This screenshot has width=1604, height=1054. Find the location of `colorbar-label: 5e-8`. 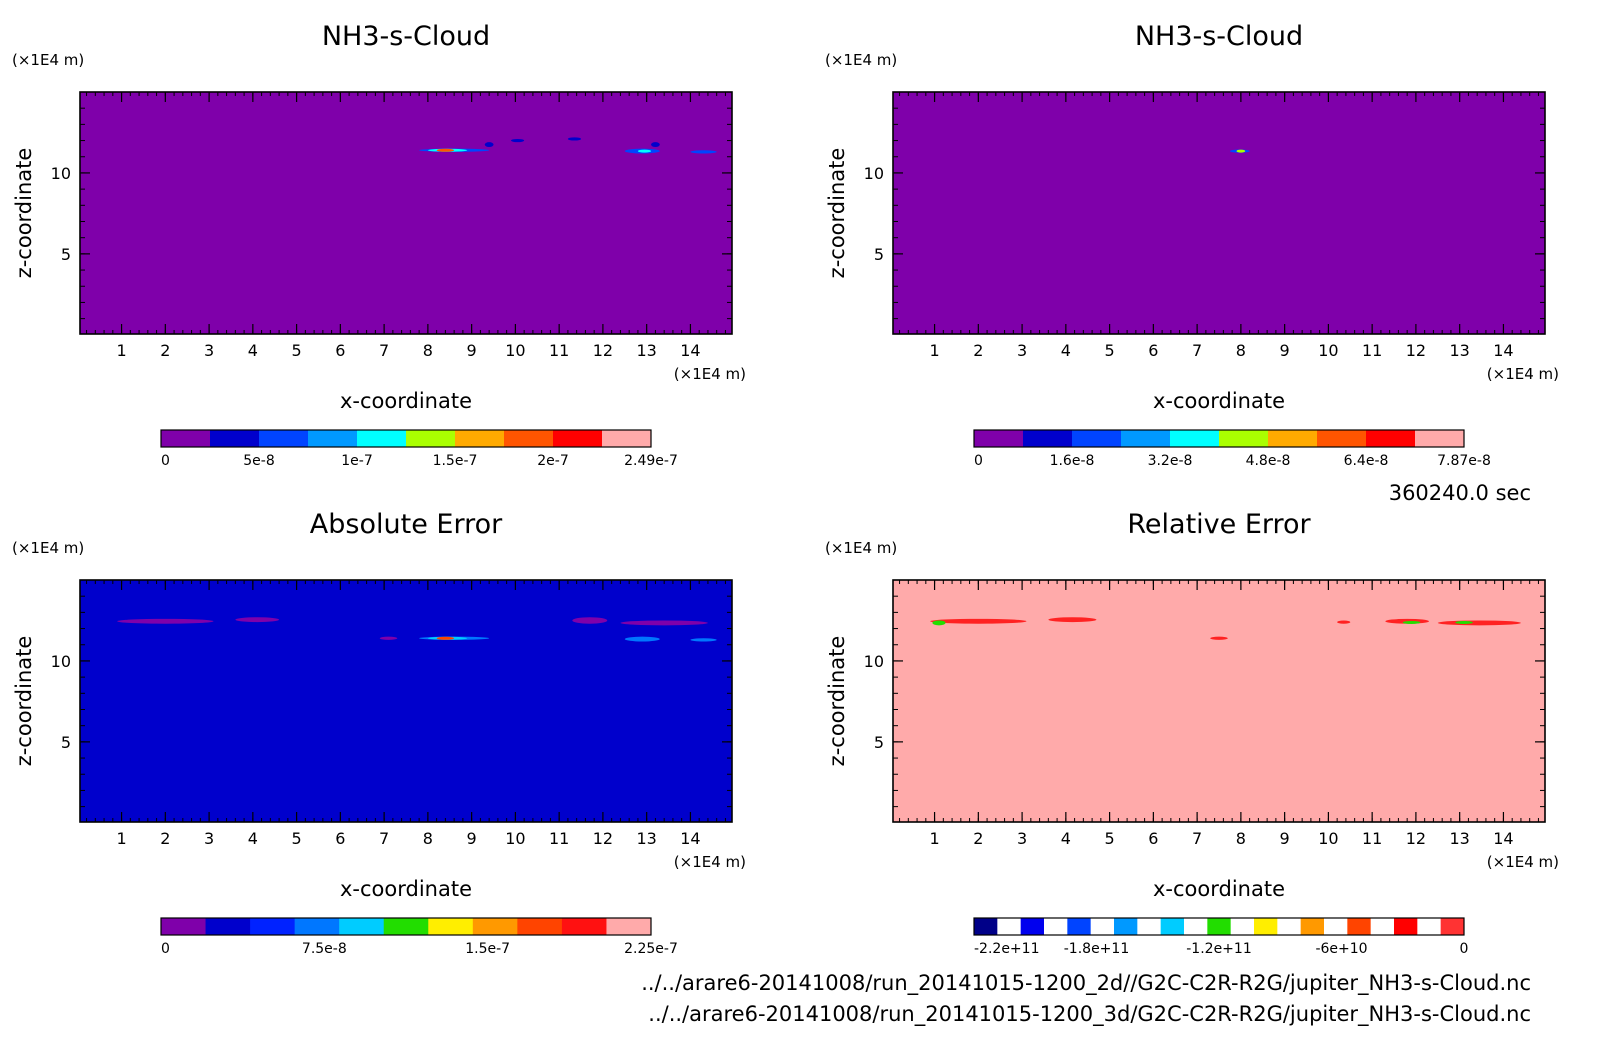

colorbar-label: 5e-8 is located at coordinates (258, 461).